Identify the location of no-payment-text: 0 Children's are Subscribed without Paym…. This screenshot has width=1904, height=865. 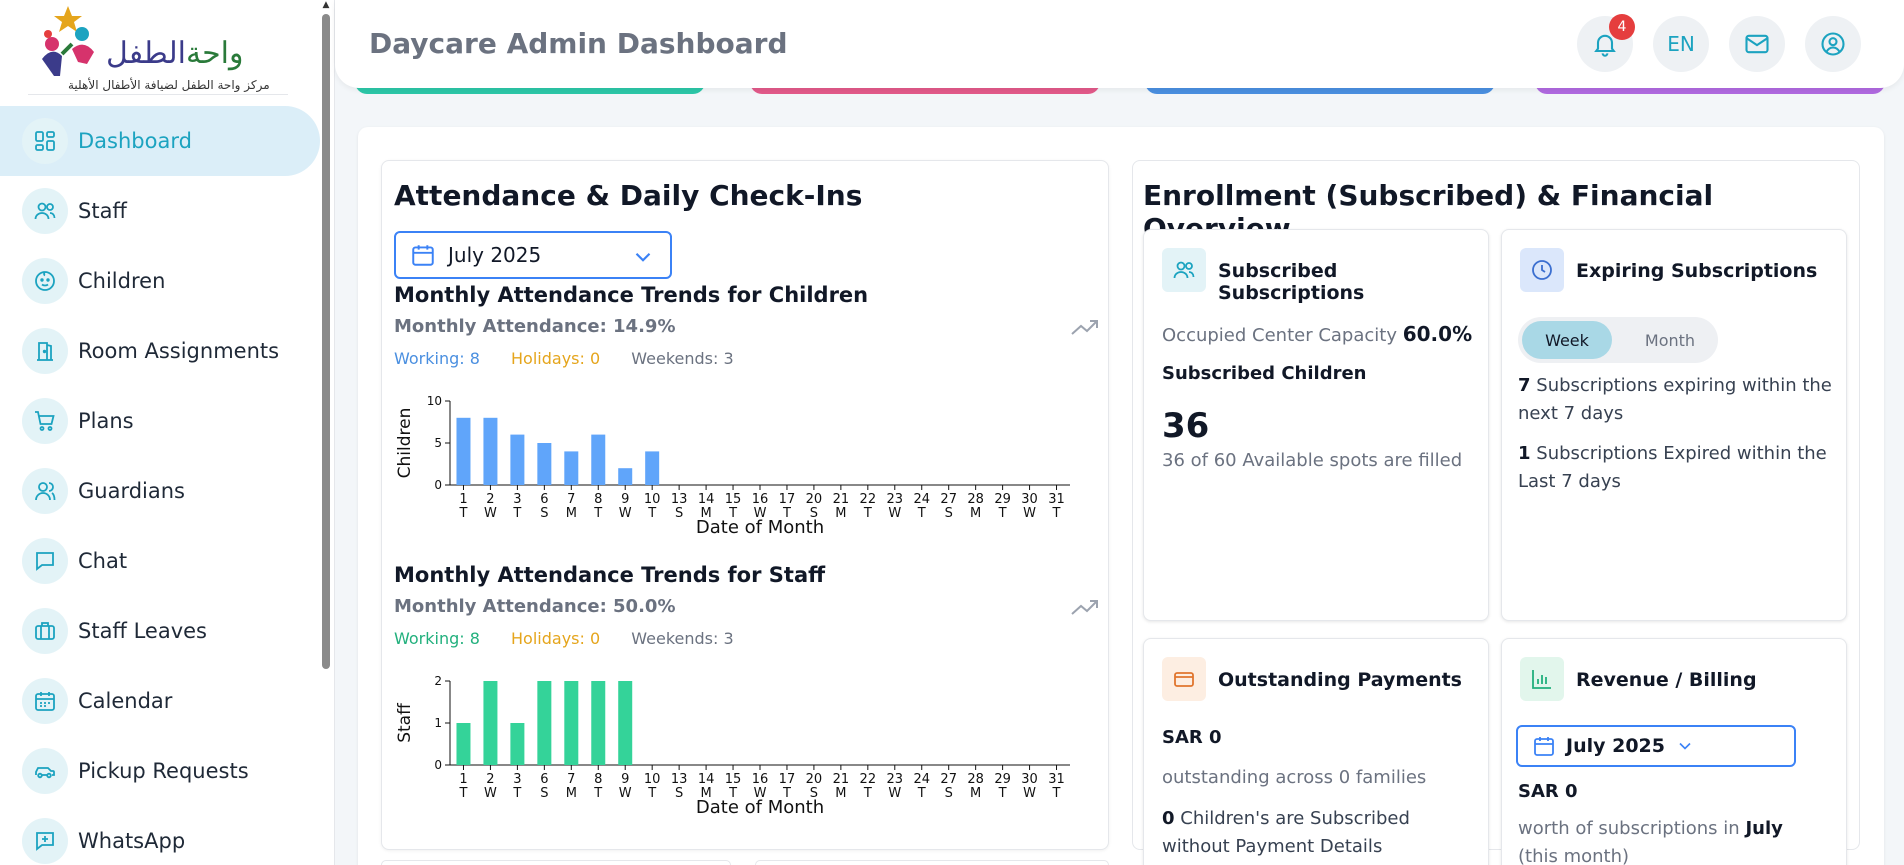
(1322, 833).